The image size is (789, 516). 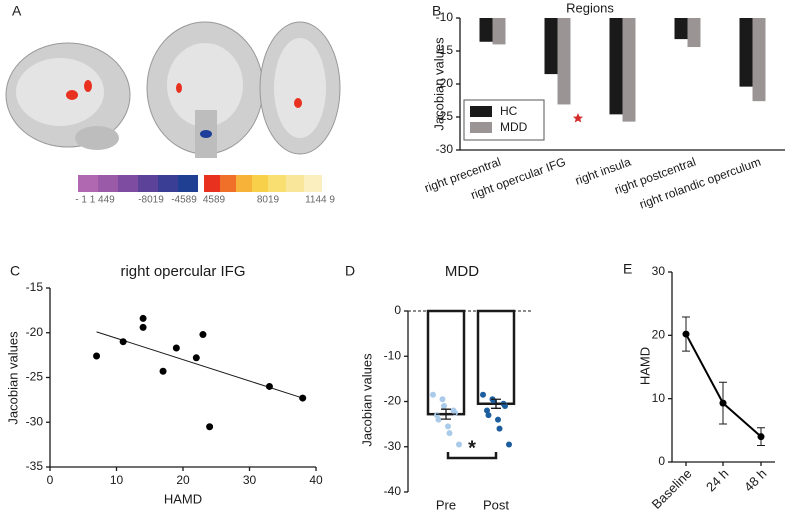 I want to click on y-tick-label: -35, so click(x=35, y=466).